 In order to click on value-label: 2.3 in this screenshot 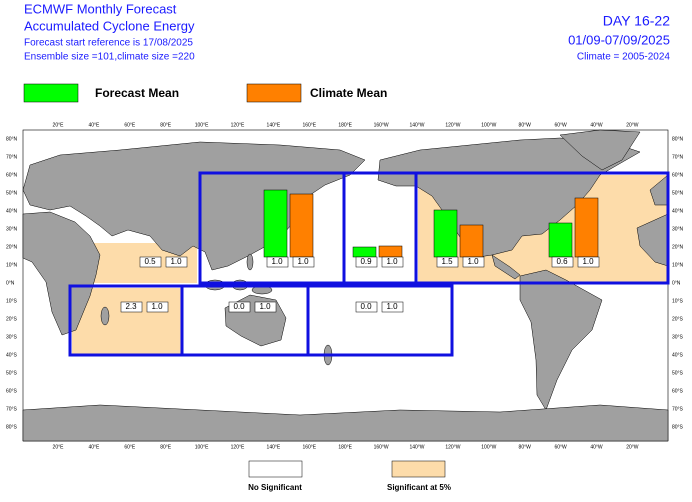, I will do `click(131, 306)`.